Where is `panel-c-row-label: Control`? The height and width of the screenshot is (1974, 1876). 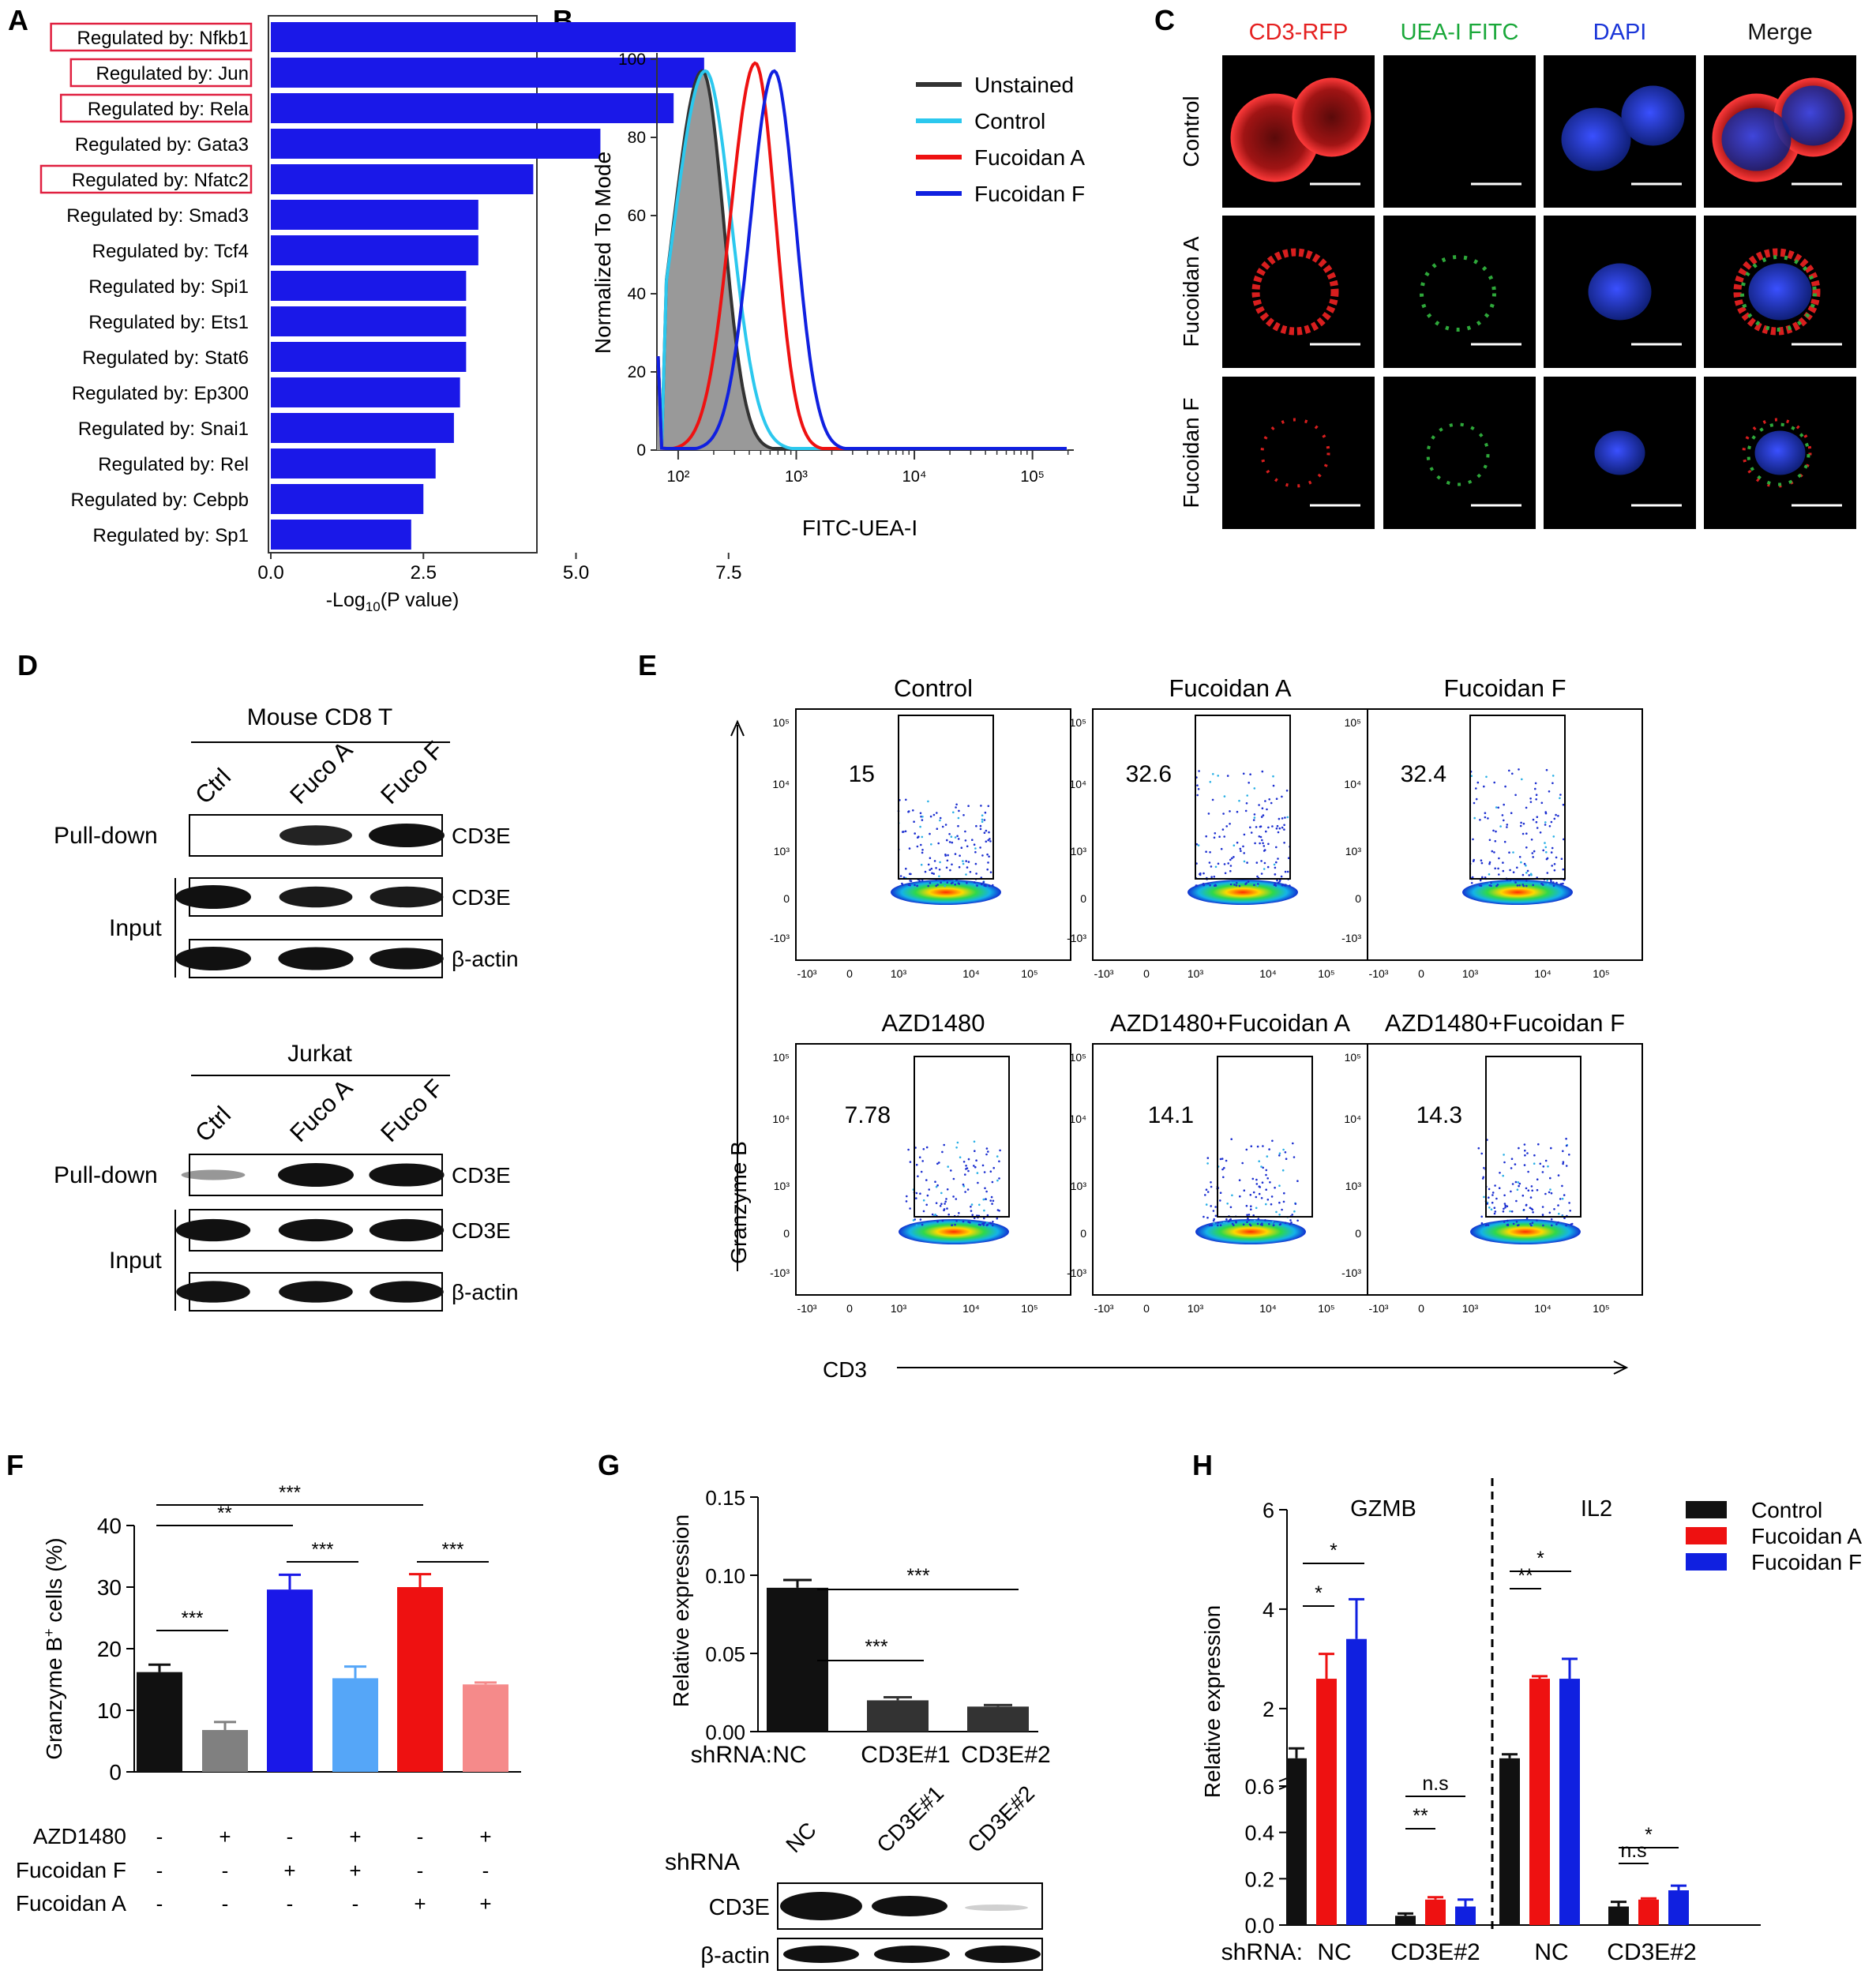 panel-c-row-label: Control is located at coordinates (1191, 131).